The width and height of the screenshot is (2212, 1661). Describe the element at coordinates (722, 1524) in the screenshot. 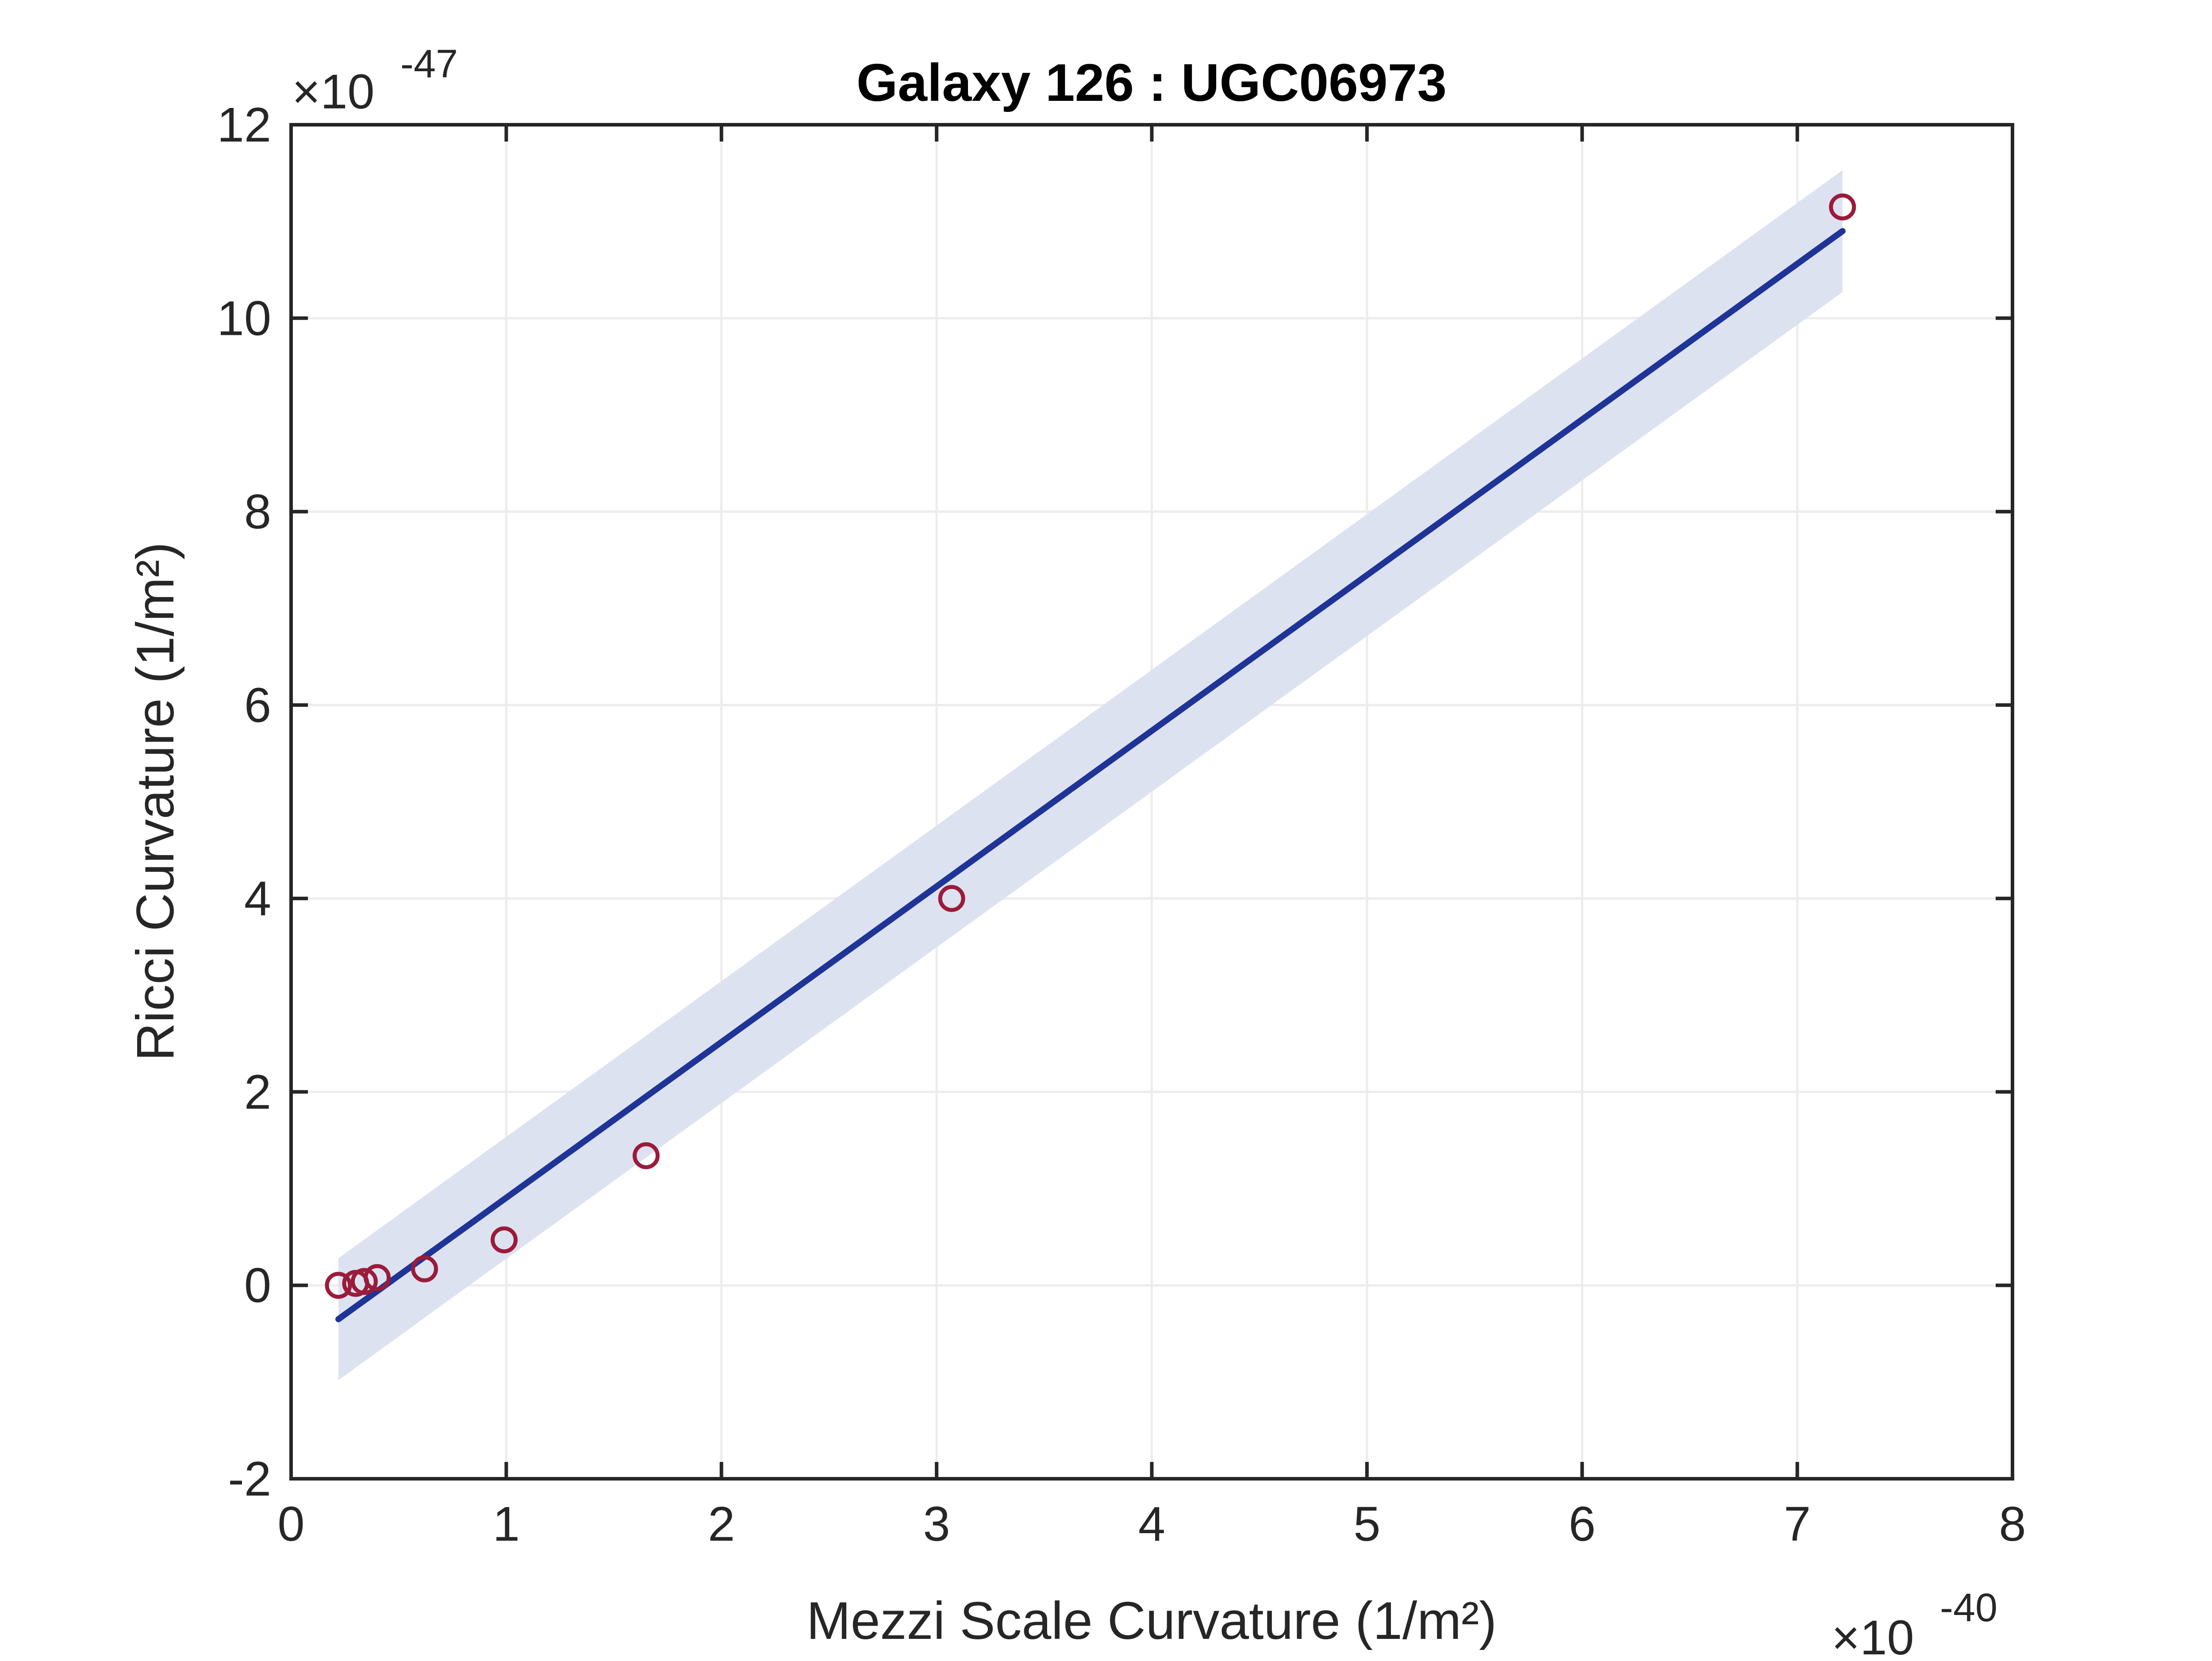

I see `x-tick-label: 2` at that location.